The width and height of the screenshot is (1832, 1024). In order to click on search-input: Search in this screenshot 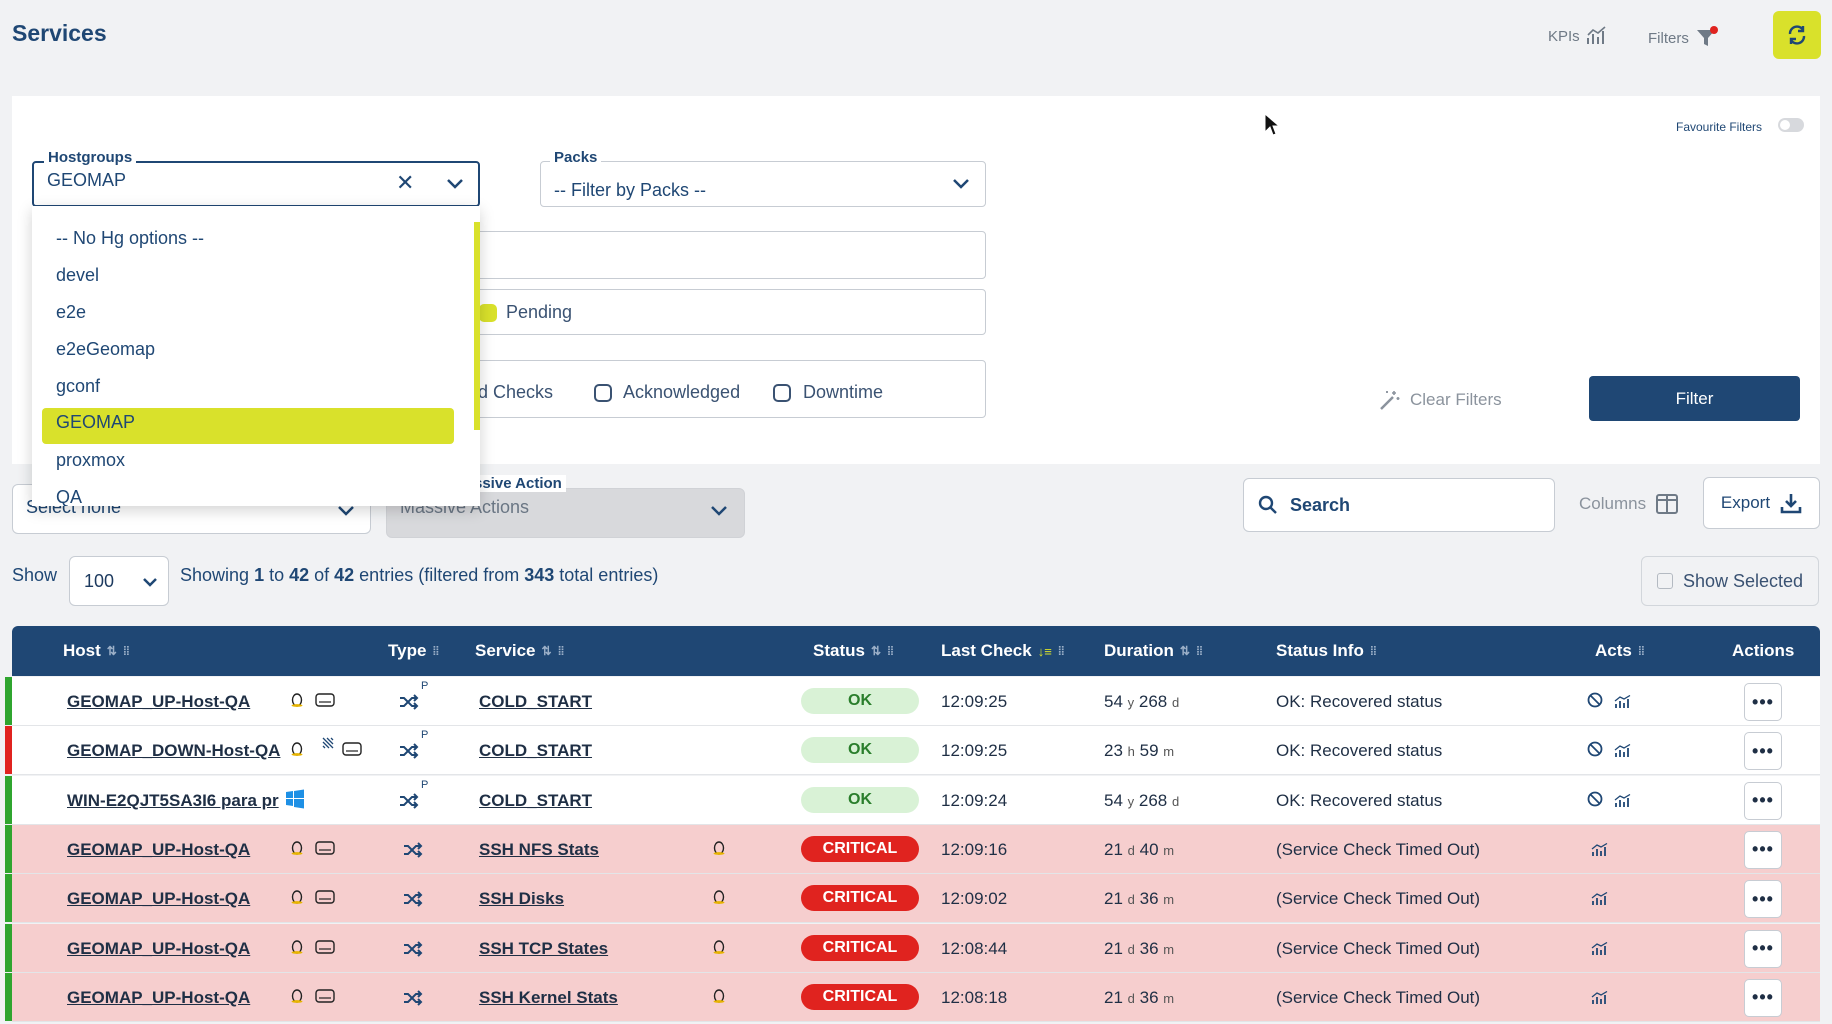, I will do `click(1399, 505)`.